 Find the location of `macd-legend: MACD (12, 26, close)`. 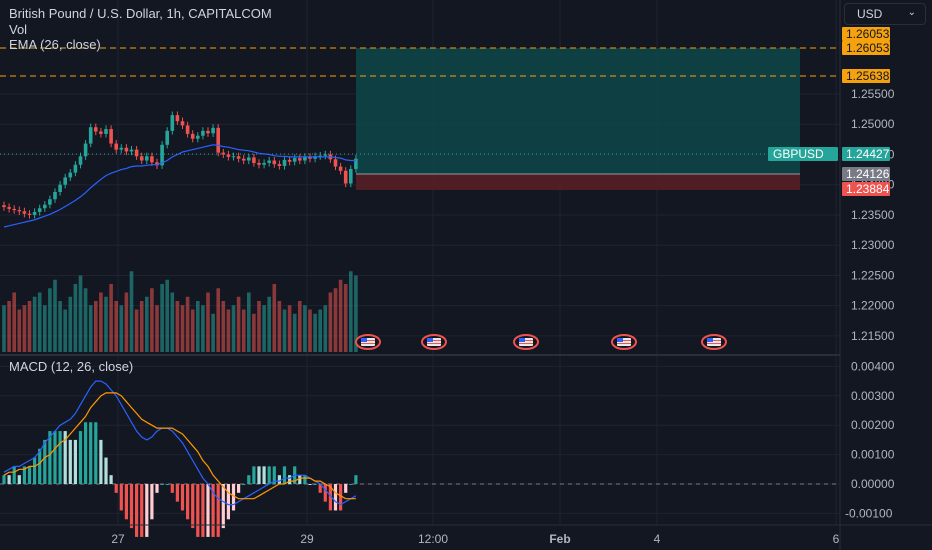

macd-legend: MACD (12, 26, close) is located at coordinates (71, 366).